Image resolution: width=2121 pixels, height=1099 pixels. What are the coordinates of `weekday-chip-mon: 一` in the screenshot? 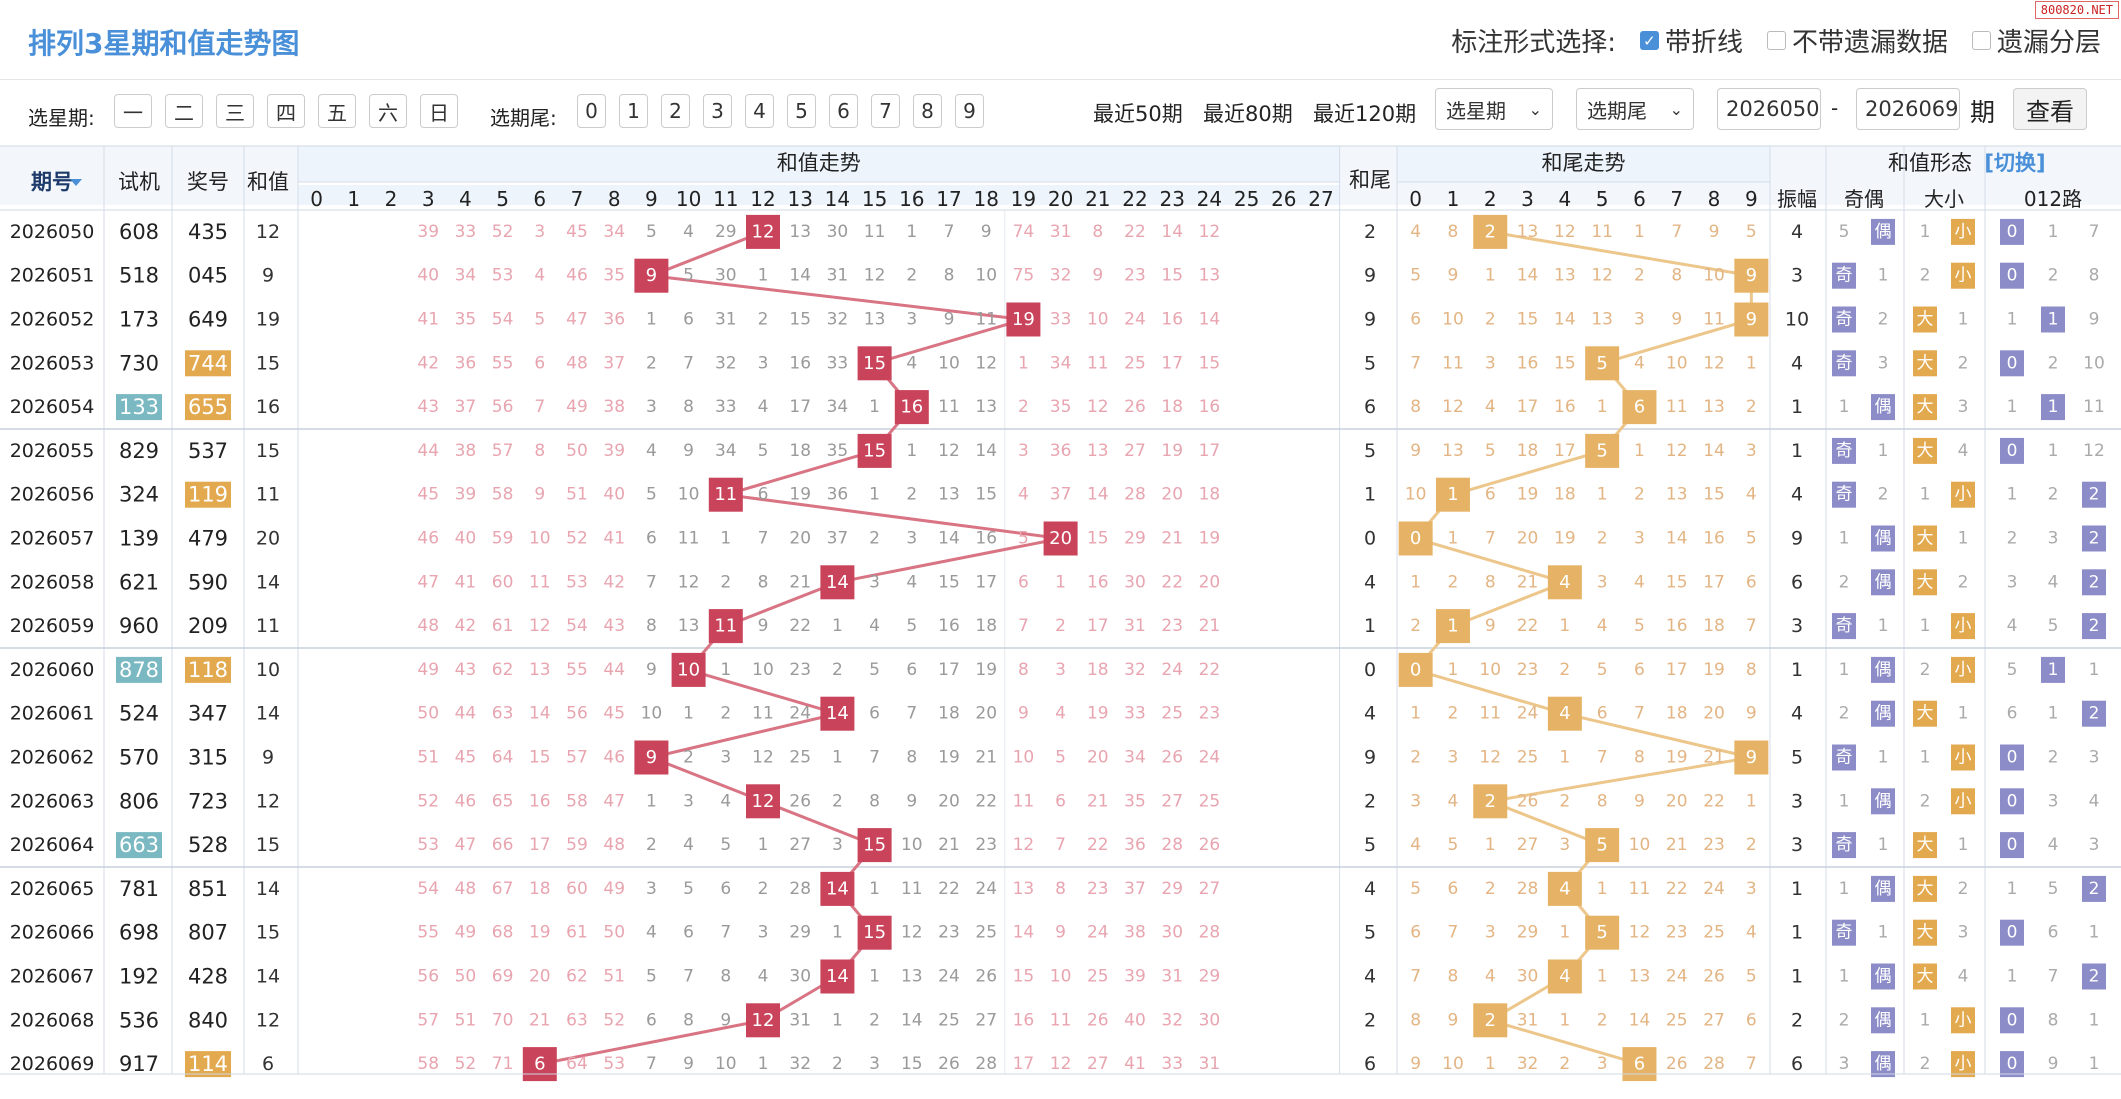 It's located at (133, 111).